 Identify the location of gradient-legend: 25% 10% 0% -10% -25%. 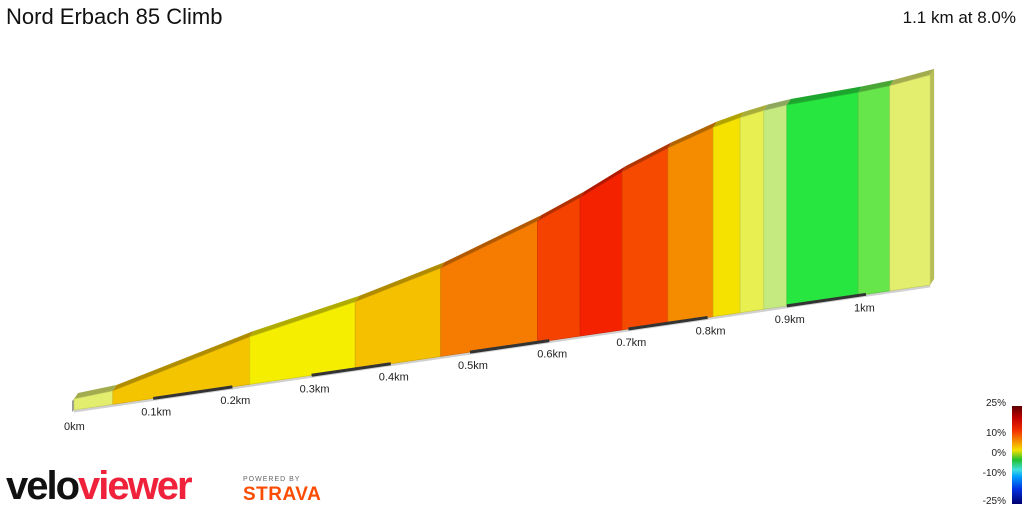
(997, 453).